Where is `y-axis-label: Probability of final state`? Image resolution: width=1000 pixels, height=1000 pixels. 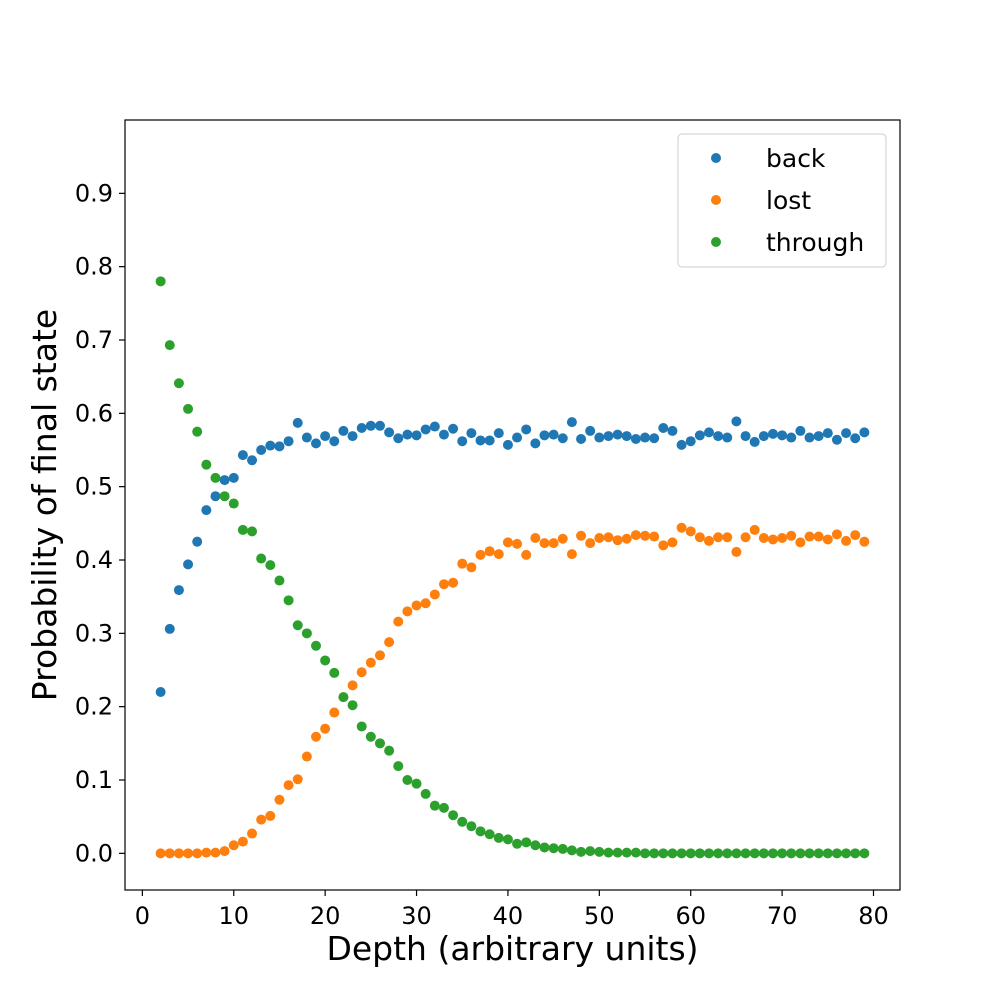 y-axis-label: Probability of final state is located at coordinates (44, 505).